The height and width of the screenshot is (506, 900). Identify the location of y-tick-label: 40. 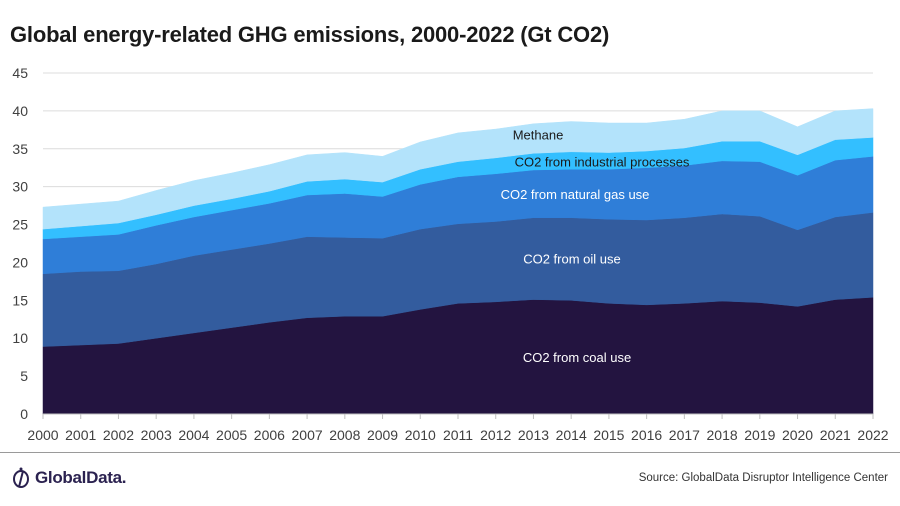
(20, 111).